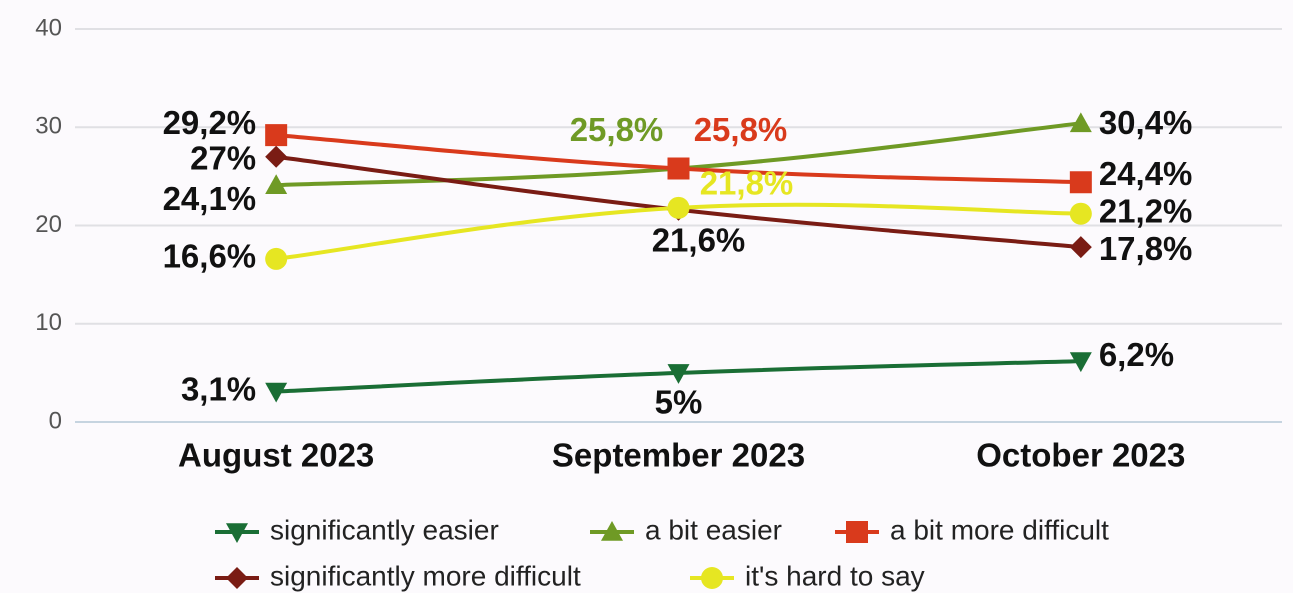 The width and height of the screenshot is (1293, 593). I want to click on data-label: 21,6%, so click(699, 239).